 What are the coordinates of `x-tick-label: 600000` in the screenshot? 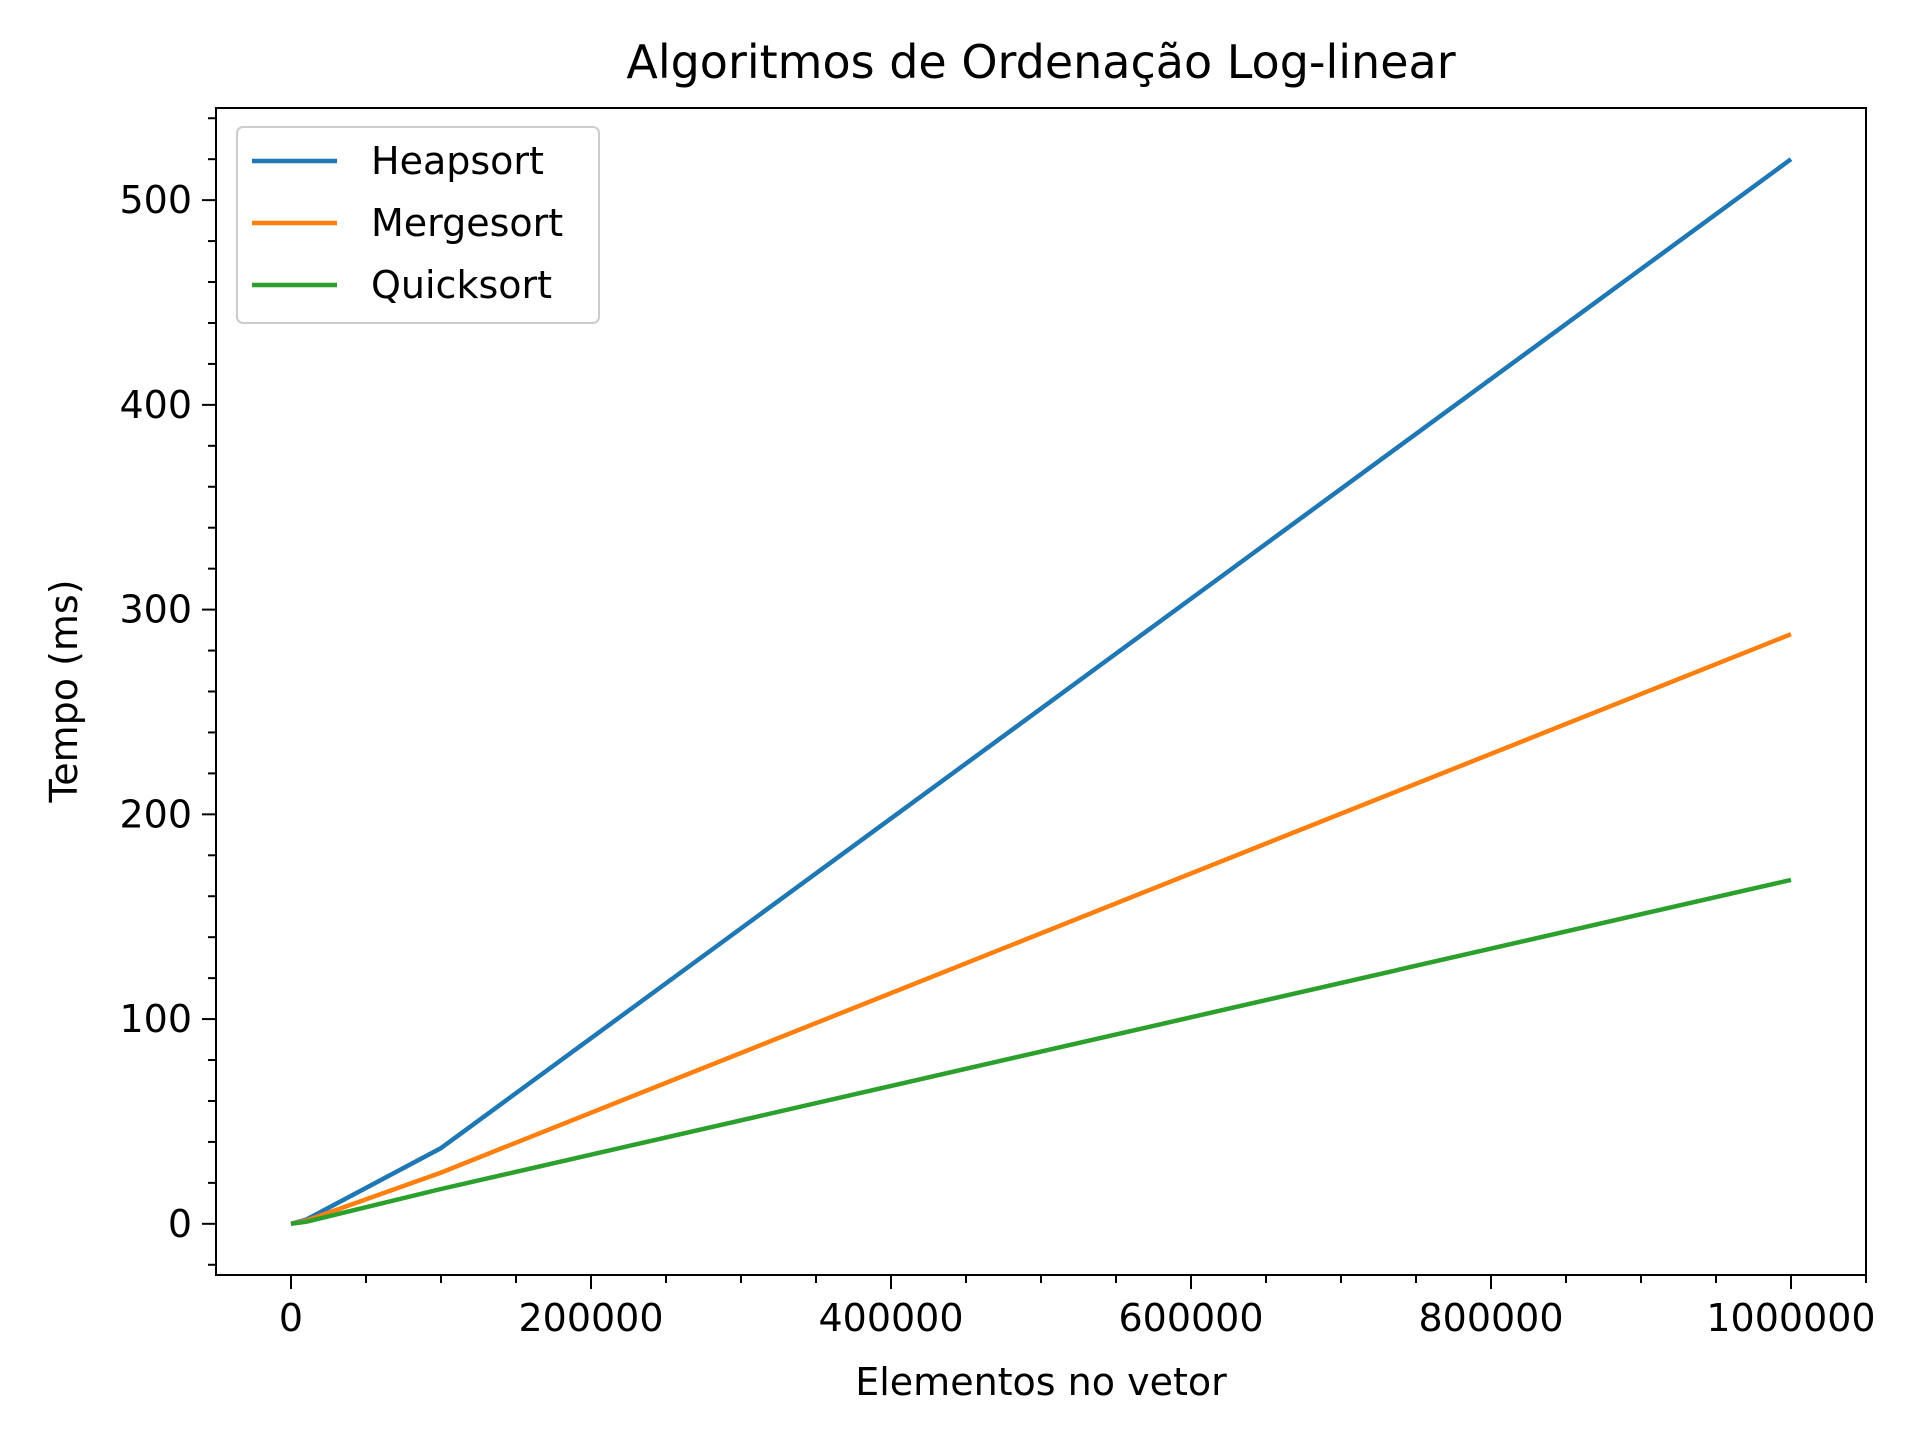 It's located at (1190, 1318).